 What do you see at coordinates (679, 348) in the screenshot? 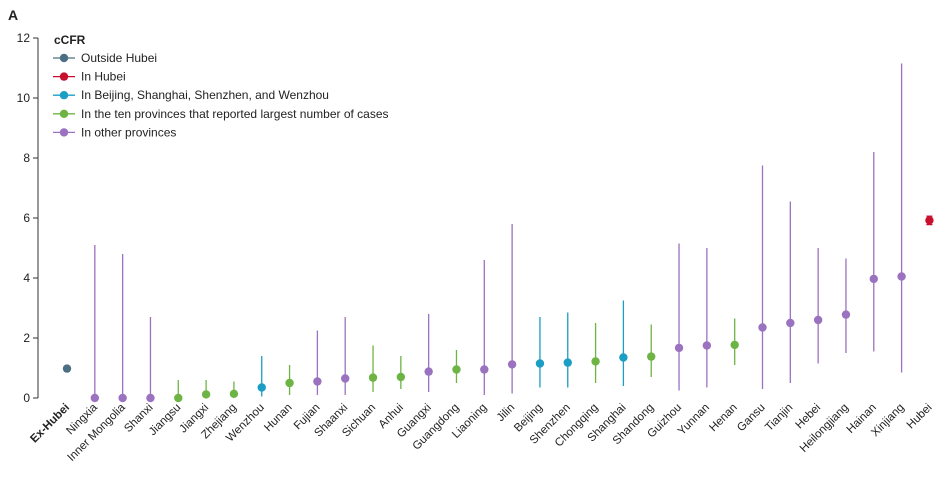
I see `point-guizhou` at bounding box center [679, 348].